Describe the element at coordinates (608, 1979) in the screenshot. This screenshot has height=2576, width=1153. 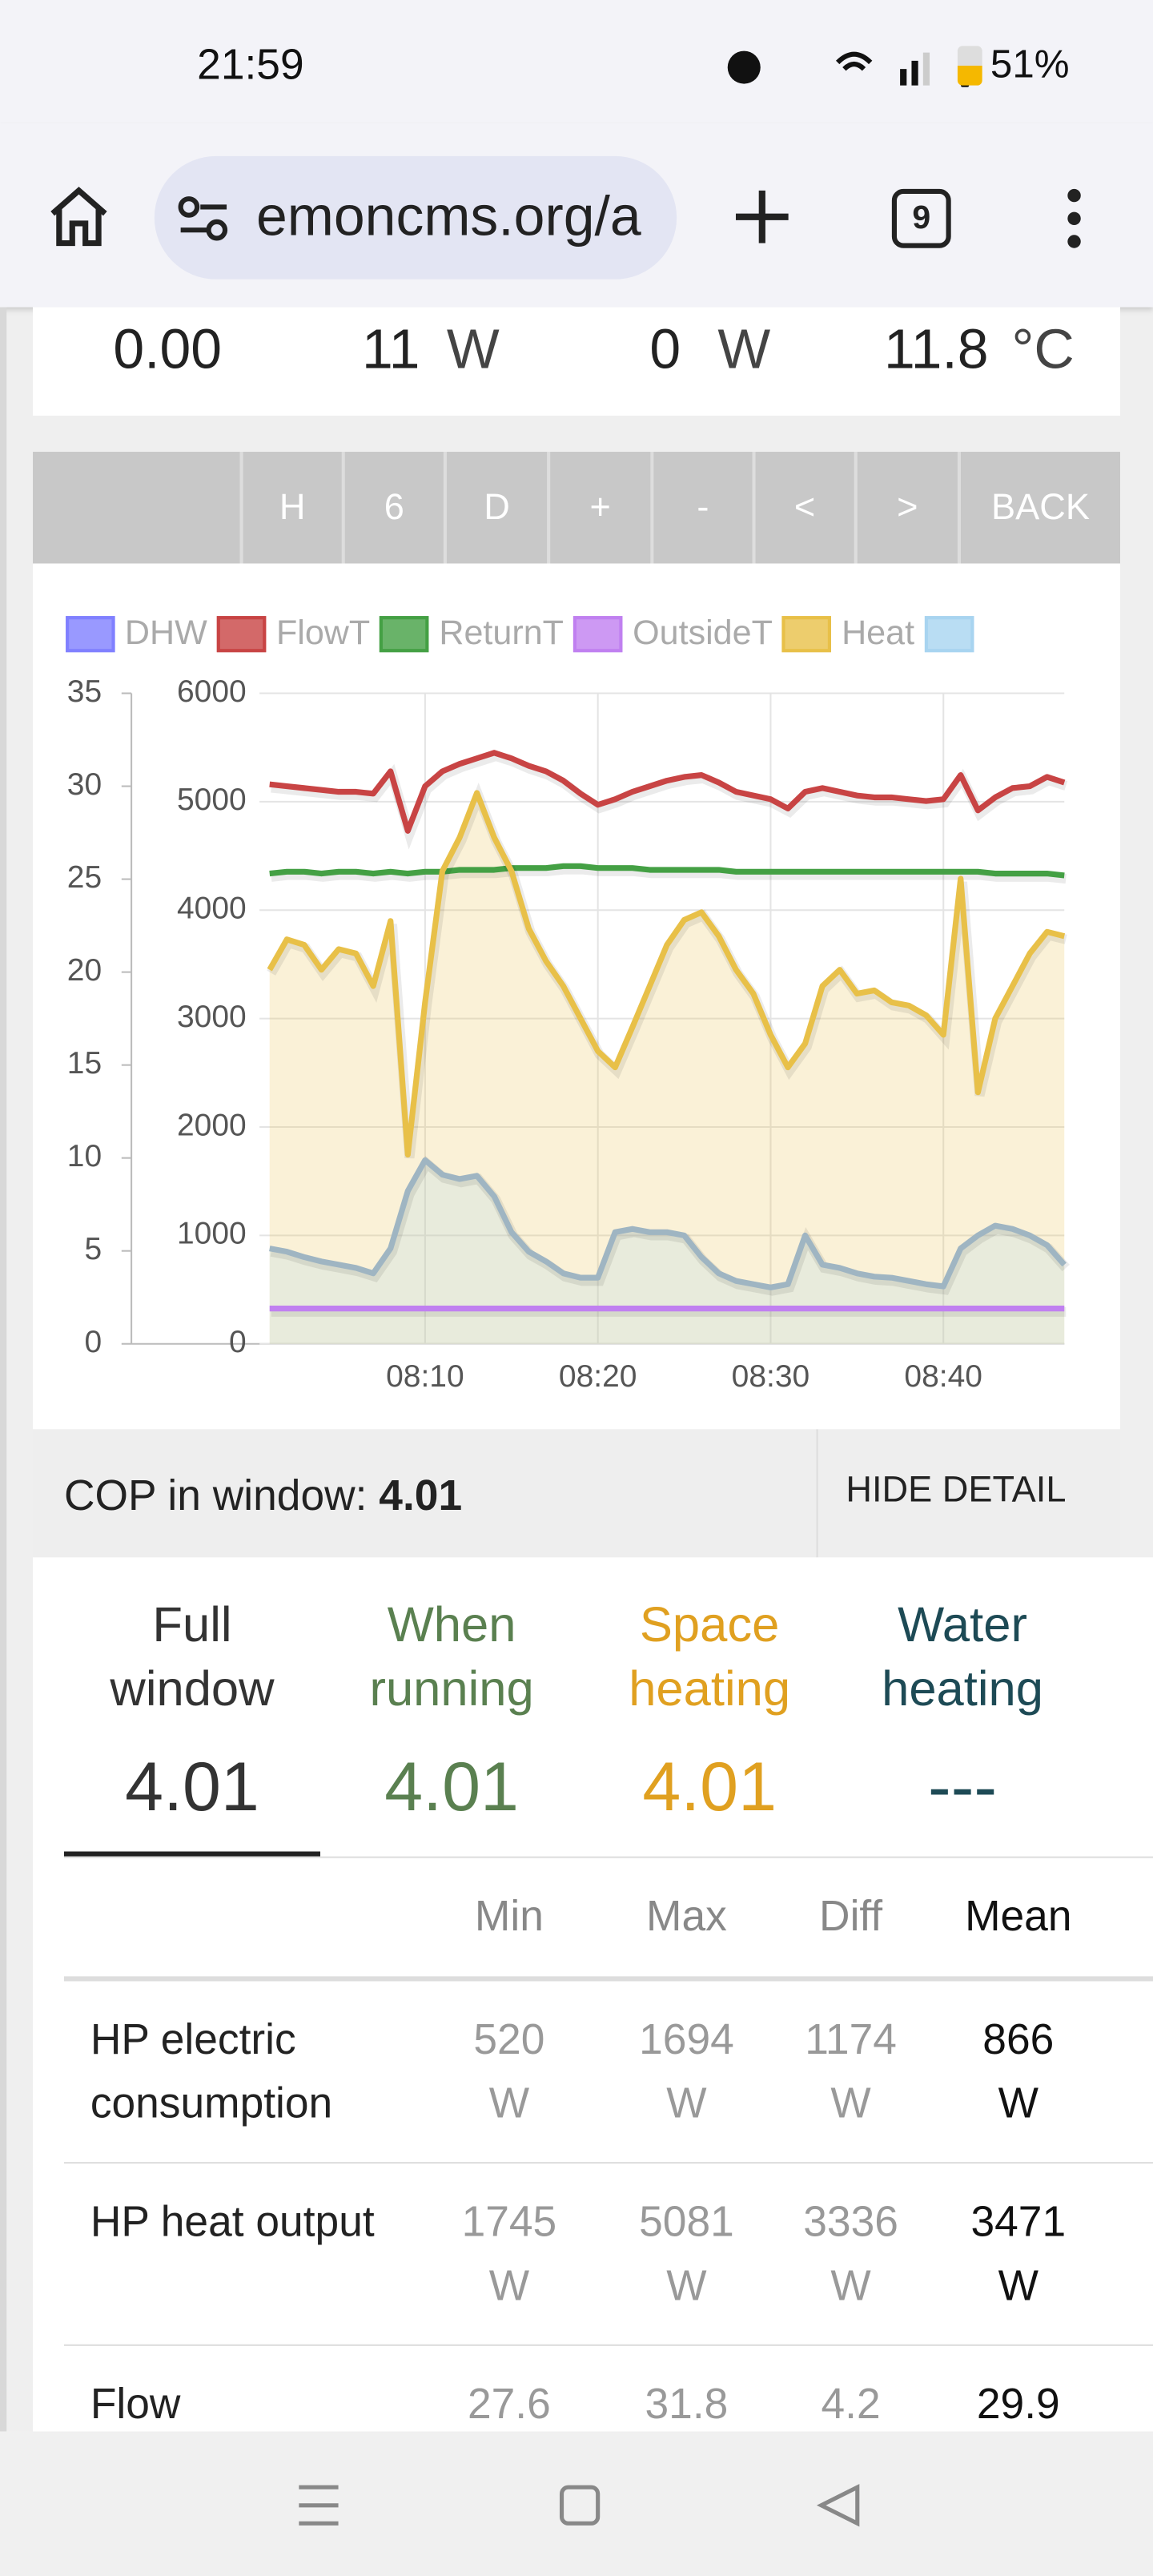
I see `header-rule` at that location.